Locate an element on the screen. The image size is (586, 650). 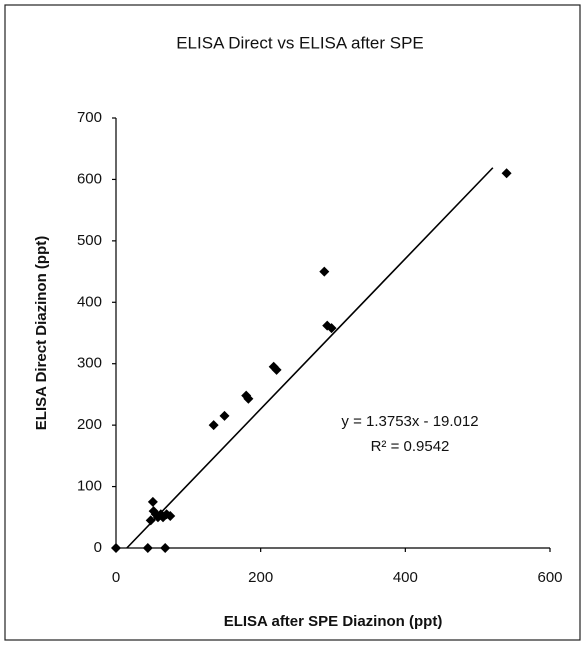
equation-annotation: y = 1.3753x - 19.012 is located at coordinates (409, 421).